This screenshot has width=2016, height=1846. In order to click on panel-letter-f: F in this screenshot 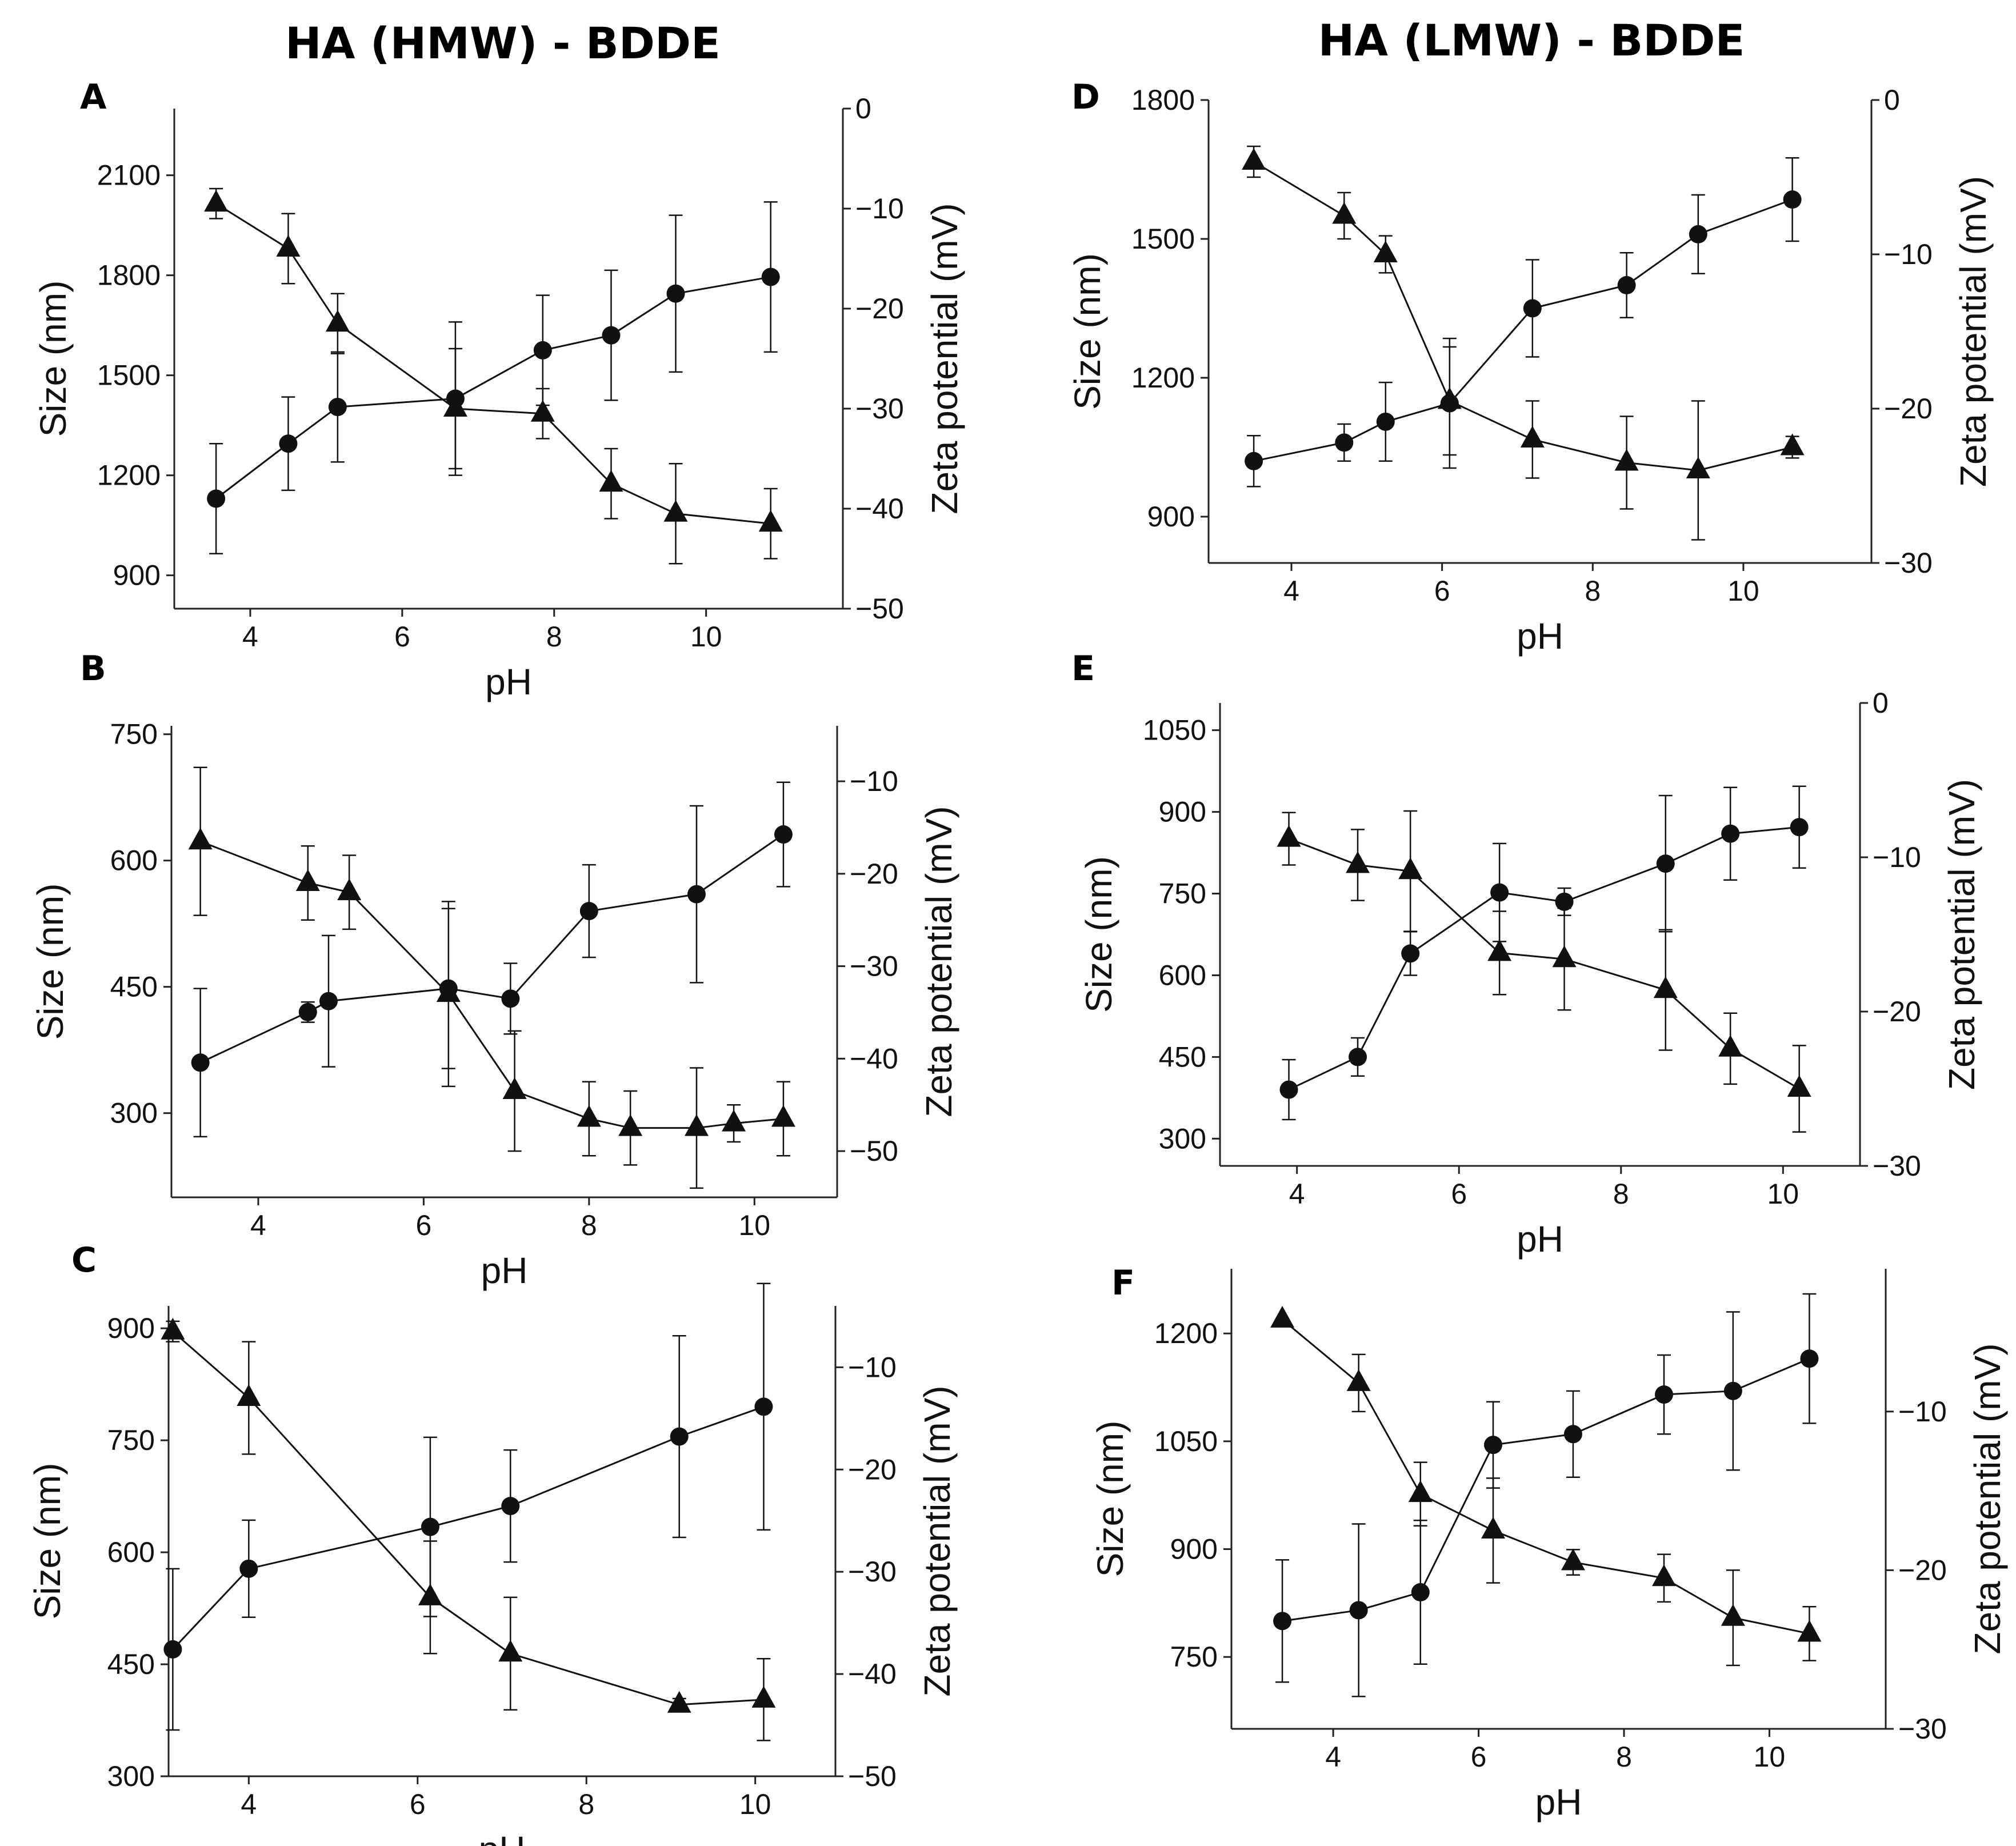, I will do `click(1123, 1283)`.